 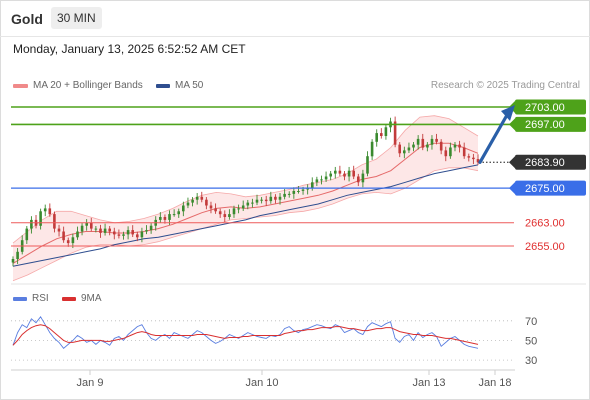 I want to click on level-label-support: 2655.00, so click(x=545, y=247).